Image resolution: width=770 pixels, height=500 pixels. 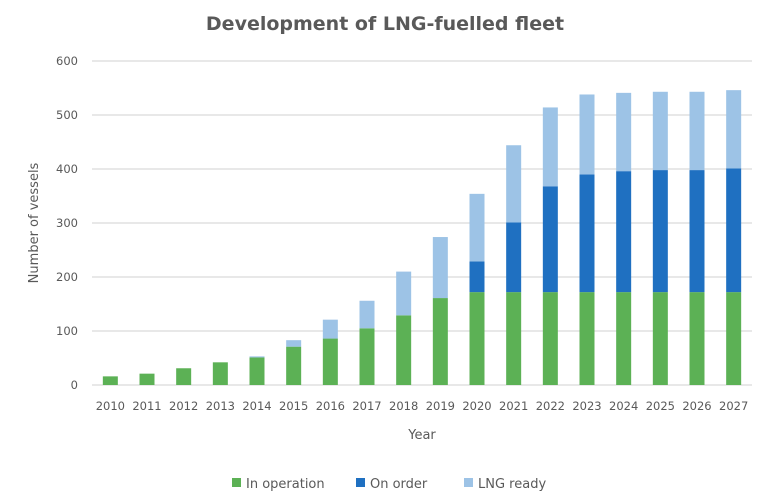 I want to click on bar-in-operation-2026, so click(x=697, y=338).